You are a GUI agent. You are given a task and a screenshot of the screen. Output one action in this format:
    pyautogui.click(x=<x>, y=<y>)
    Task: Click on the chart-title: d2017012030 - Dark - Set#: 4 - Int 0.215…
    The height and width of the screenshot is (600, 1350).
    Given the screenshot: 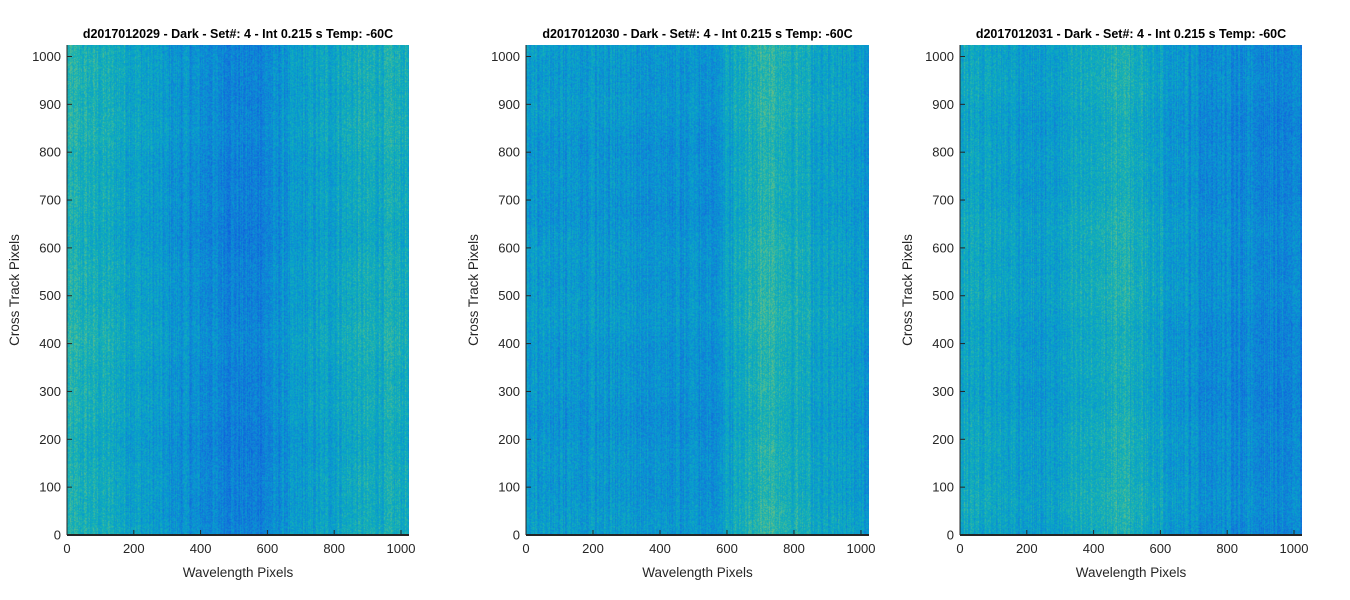 What is the action you would take?
    pyautogui.click(x=697, y=34)
    